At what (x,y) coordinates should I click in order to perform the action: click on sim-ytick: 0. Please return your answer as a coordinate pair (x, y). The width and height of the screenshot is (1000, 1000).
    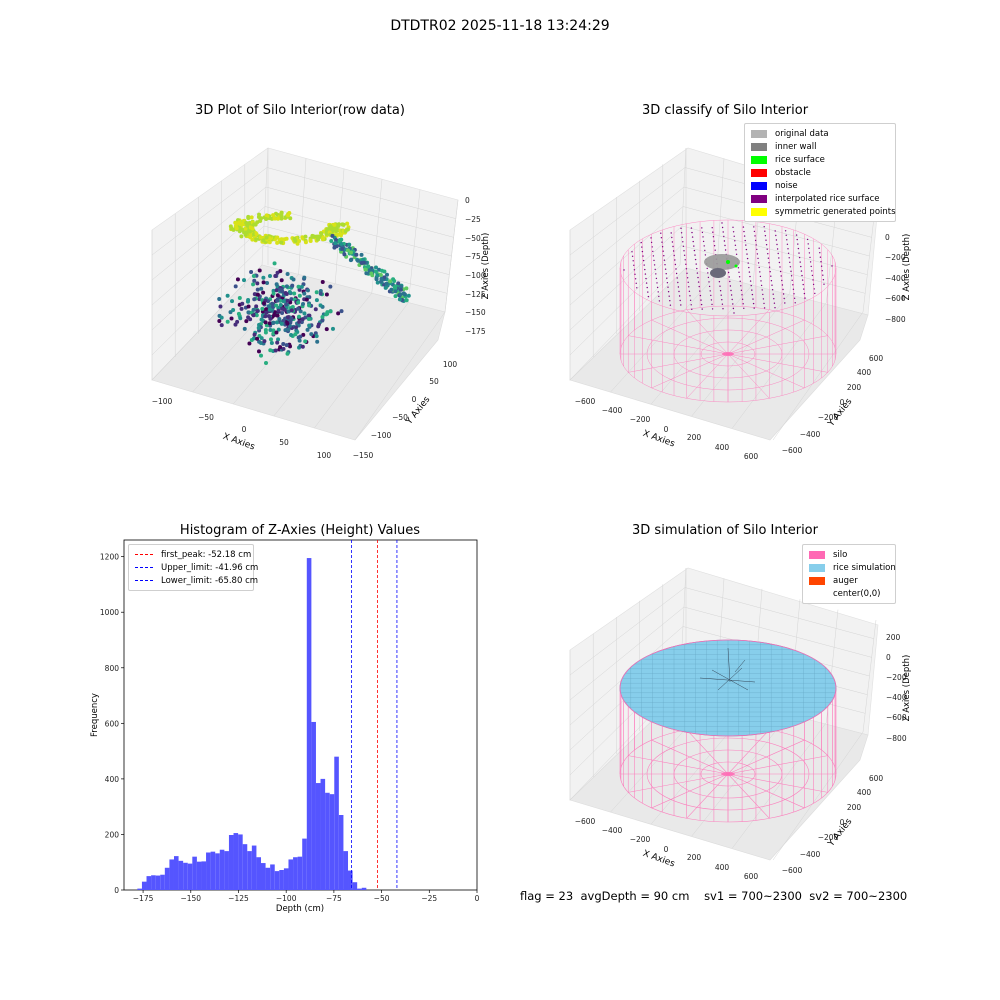
    Looking at the image, I should click on (842, 822).